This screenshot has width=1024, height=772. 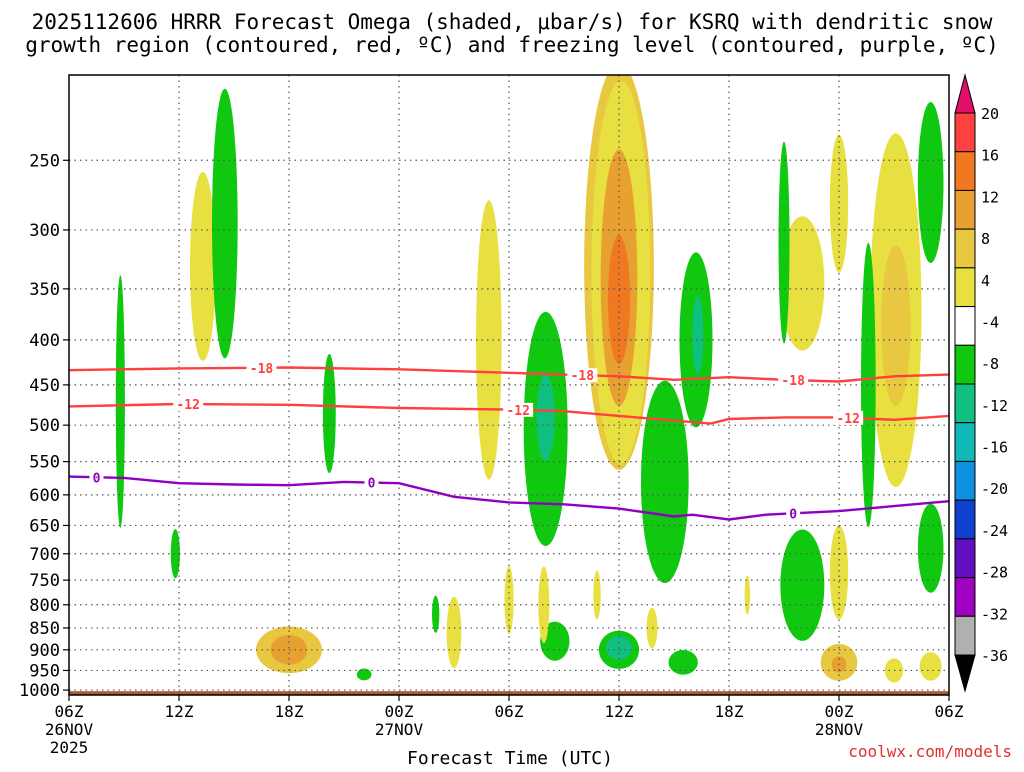 I want to click on x-axis-title: Forecast Time (UTC), so click(x=510, y=758).